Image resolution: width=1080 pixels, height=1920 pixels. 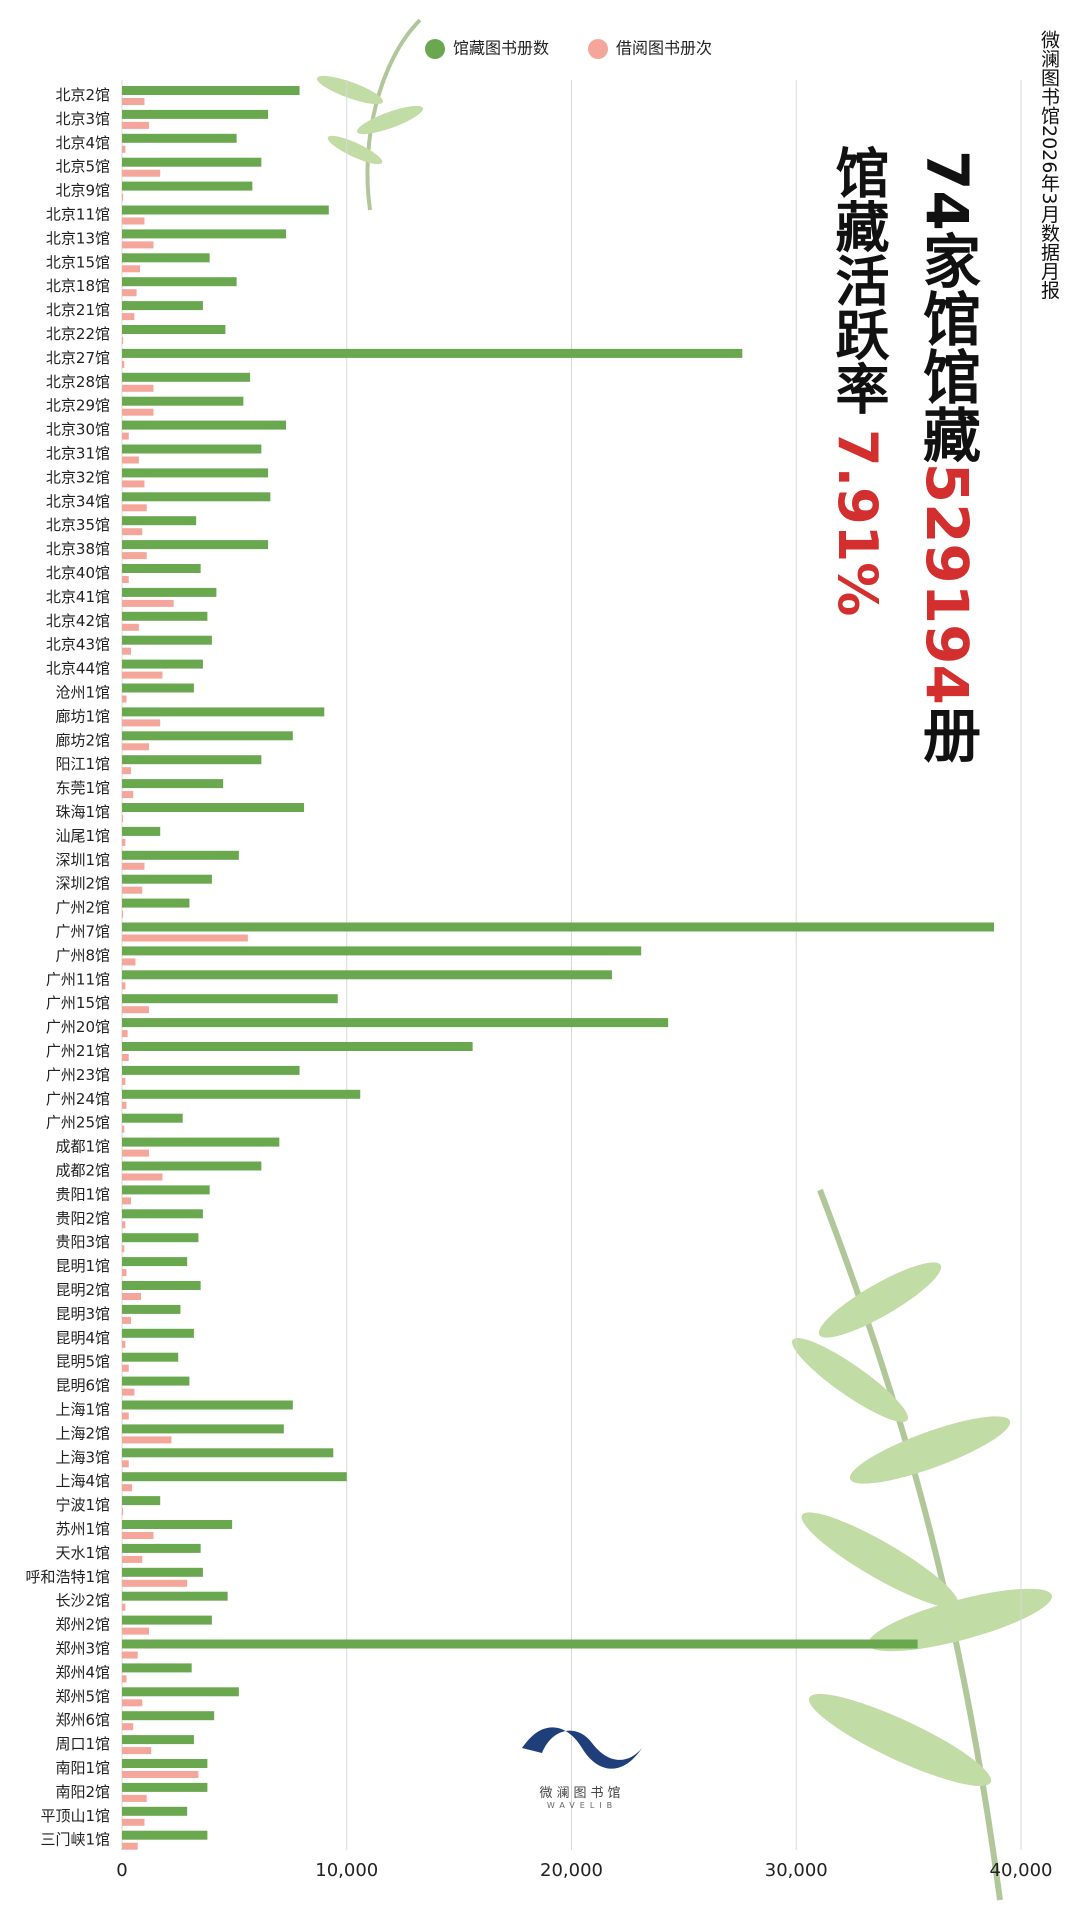 I want to click on y-tick-label: 郑州2馆, so click(x=82, y=1625).